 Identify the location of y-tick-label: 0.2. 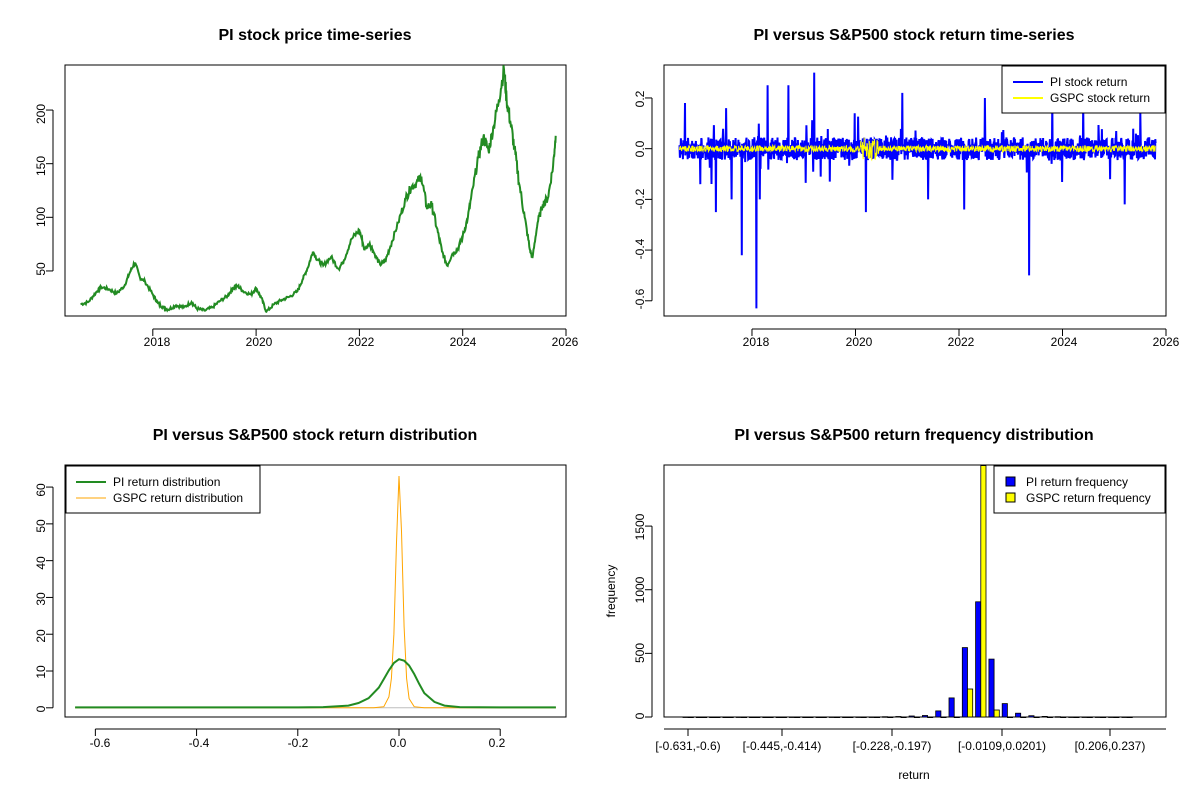
(640, 98).